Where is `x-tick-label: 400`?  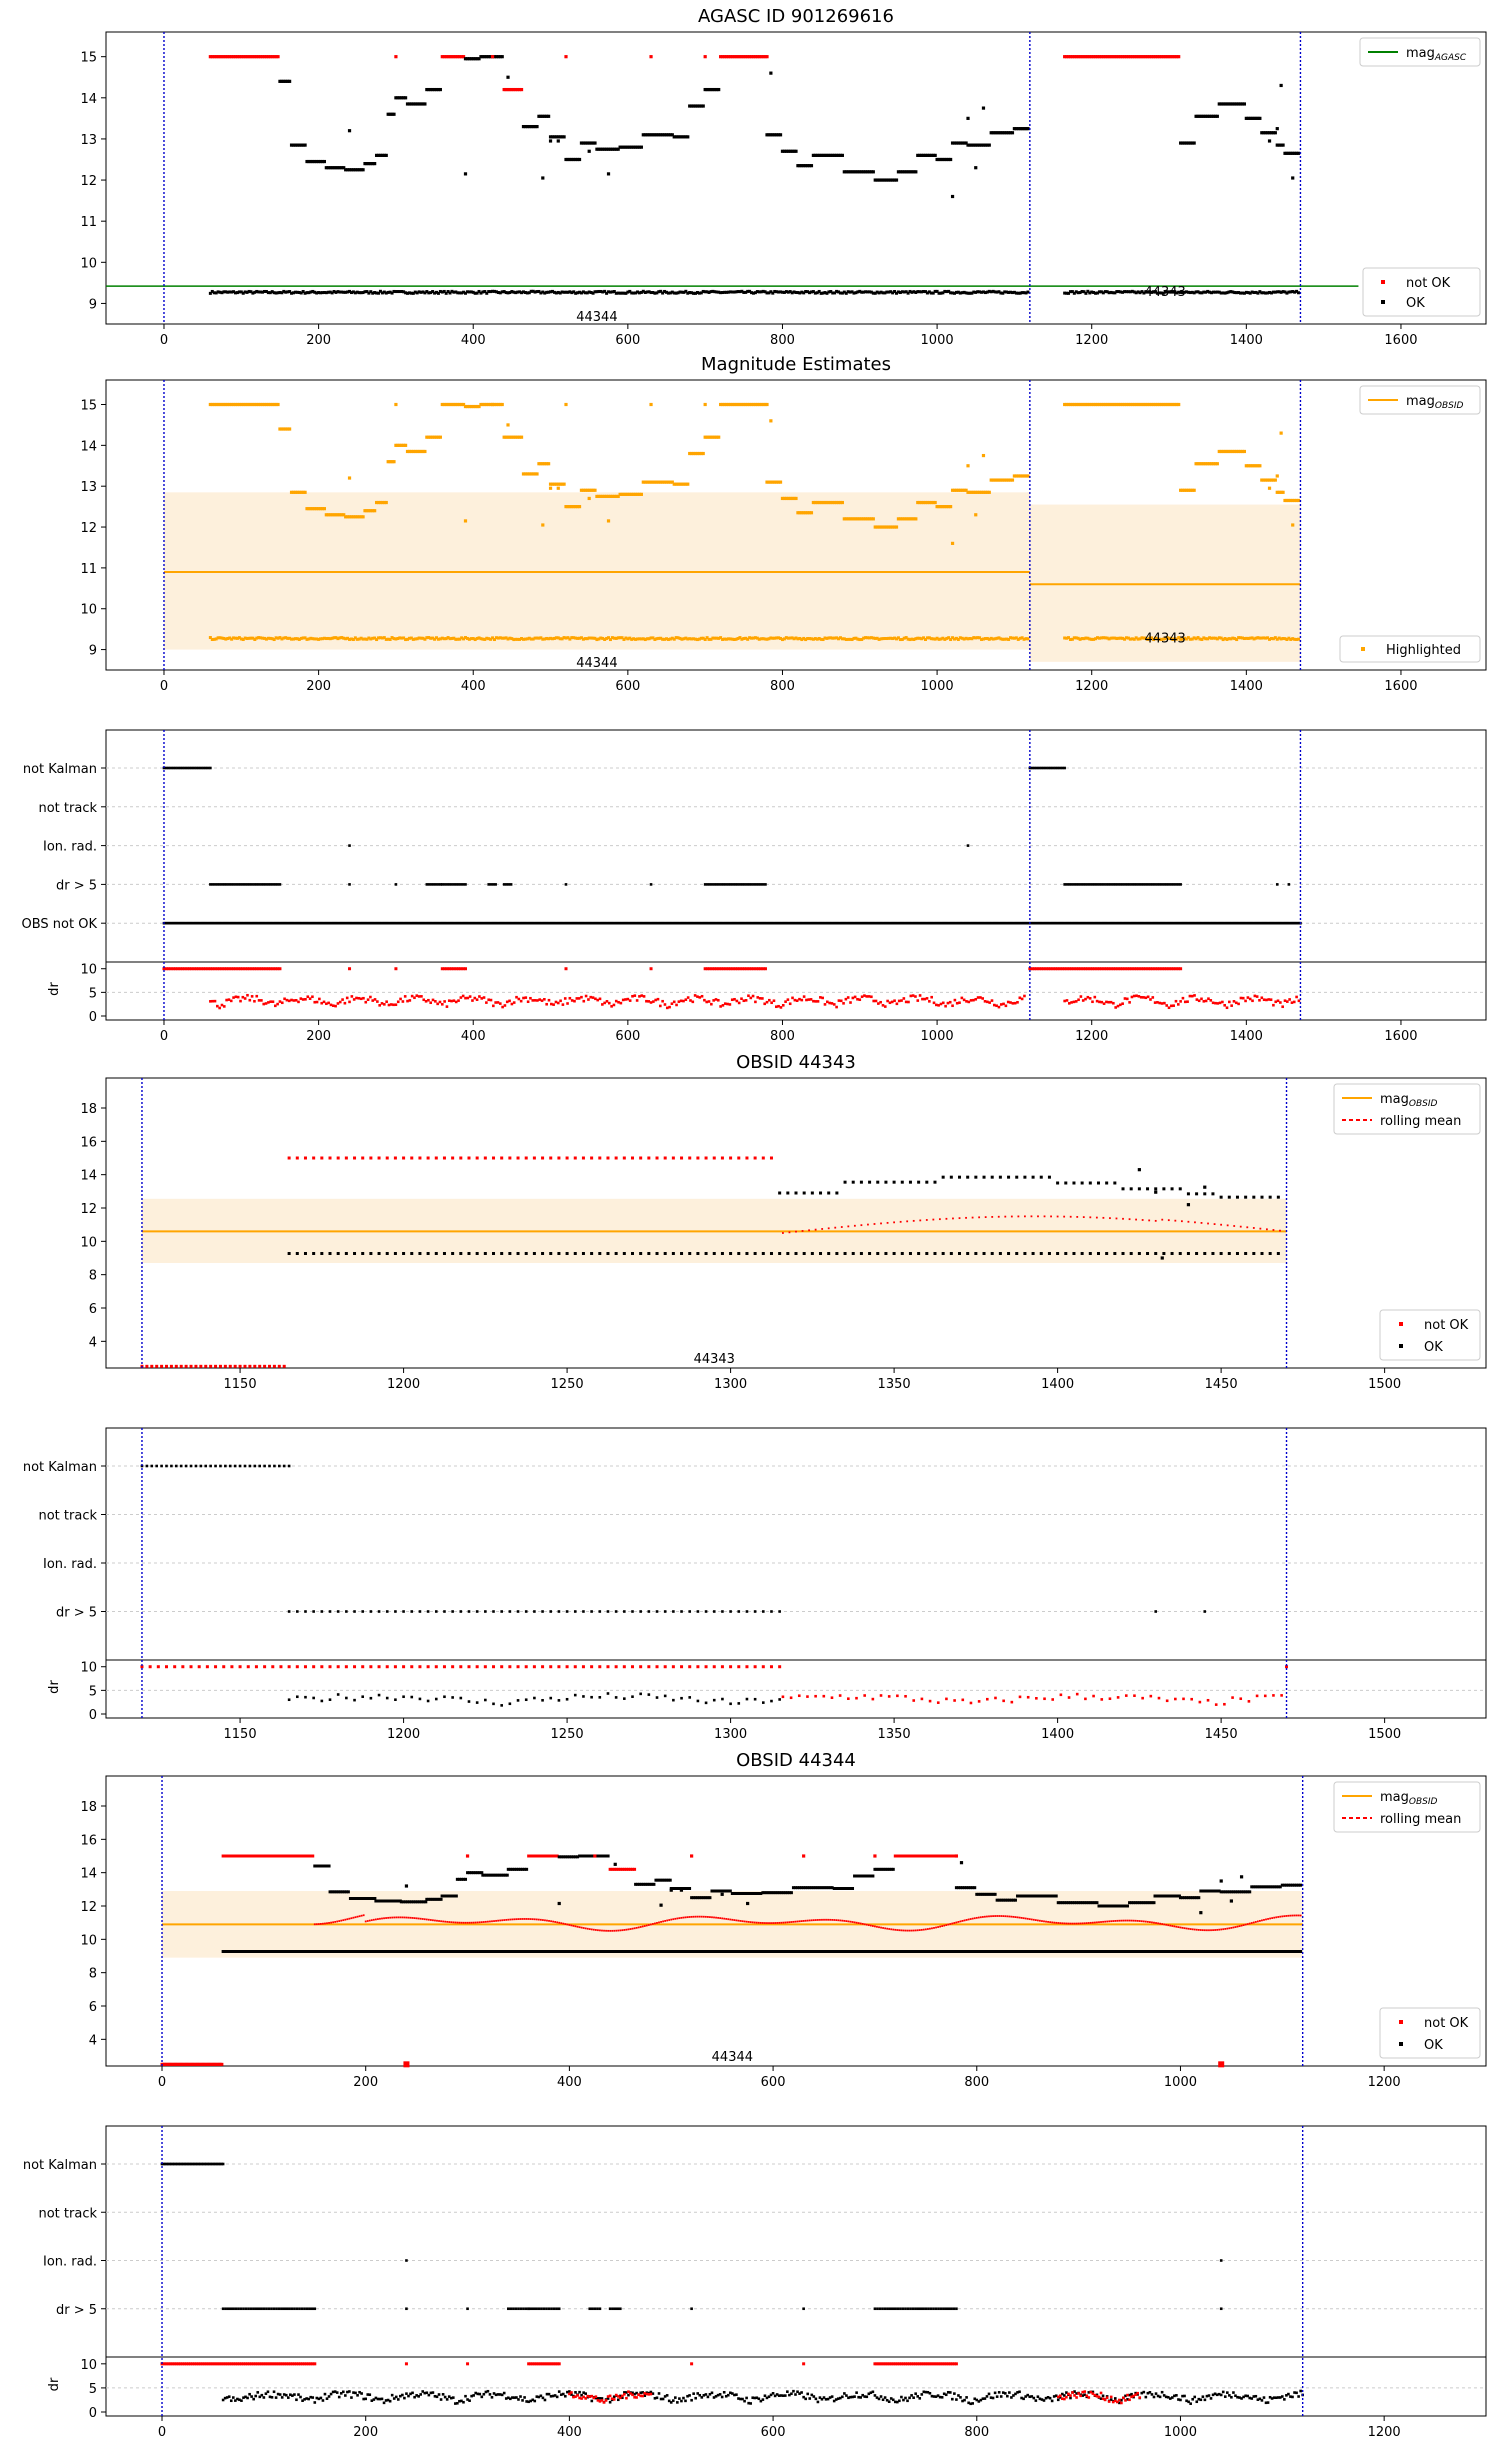
x-tick-label: 400 is located at coordinates (473, 340).